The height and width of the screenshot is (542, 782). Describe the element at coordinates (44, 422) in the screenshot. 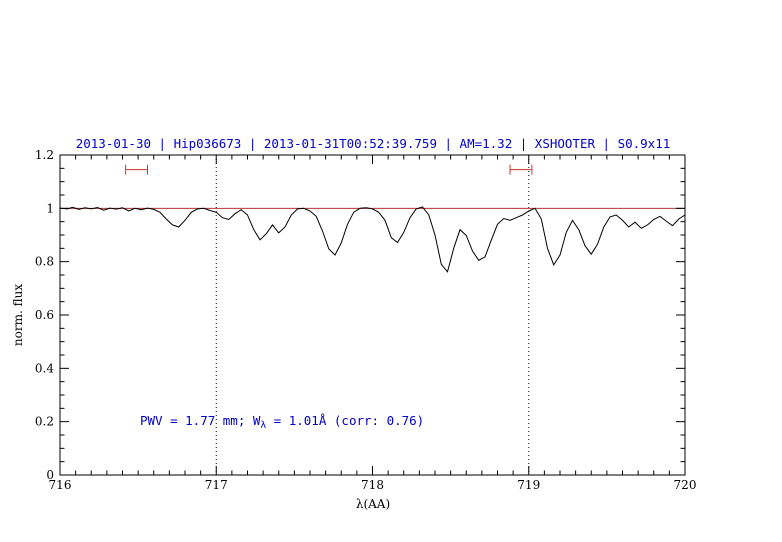

I see `y-tick-label: 0.2` at that location.